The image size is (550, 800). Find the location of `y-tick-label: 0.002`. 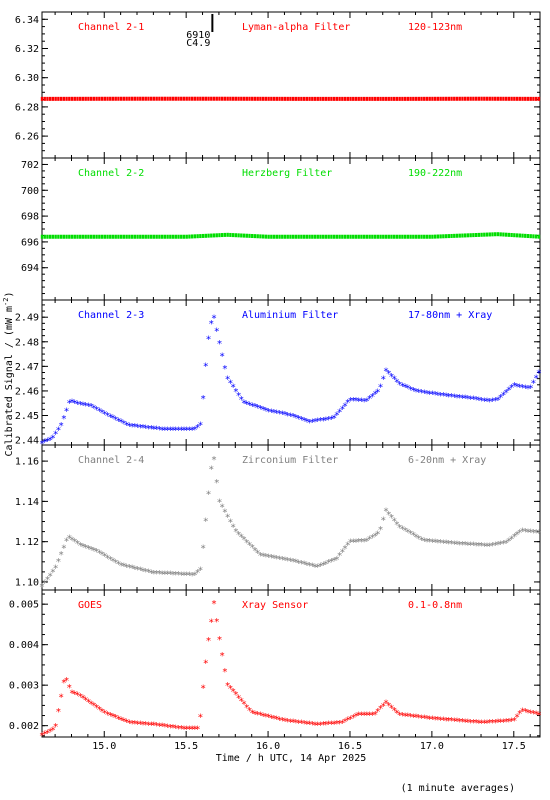

y-tick-label: 0.002 is located at coordinates (24, 726).